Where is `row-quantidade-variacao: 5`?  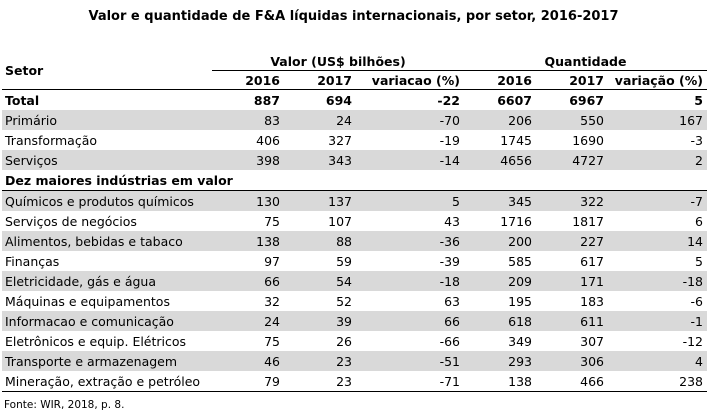
row-quantidade-variacao: 5 is located at coordinates (699, 261).